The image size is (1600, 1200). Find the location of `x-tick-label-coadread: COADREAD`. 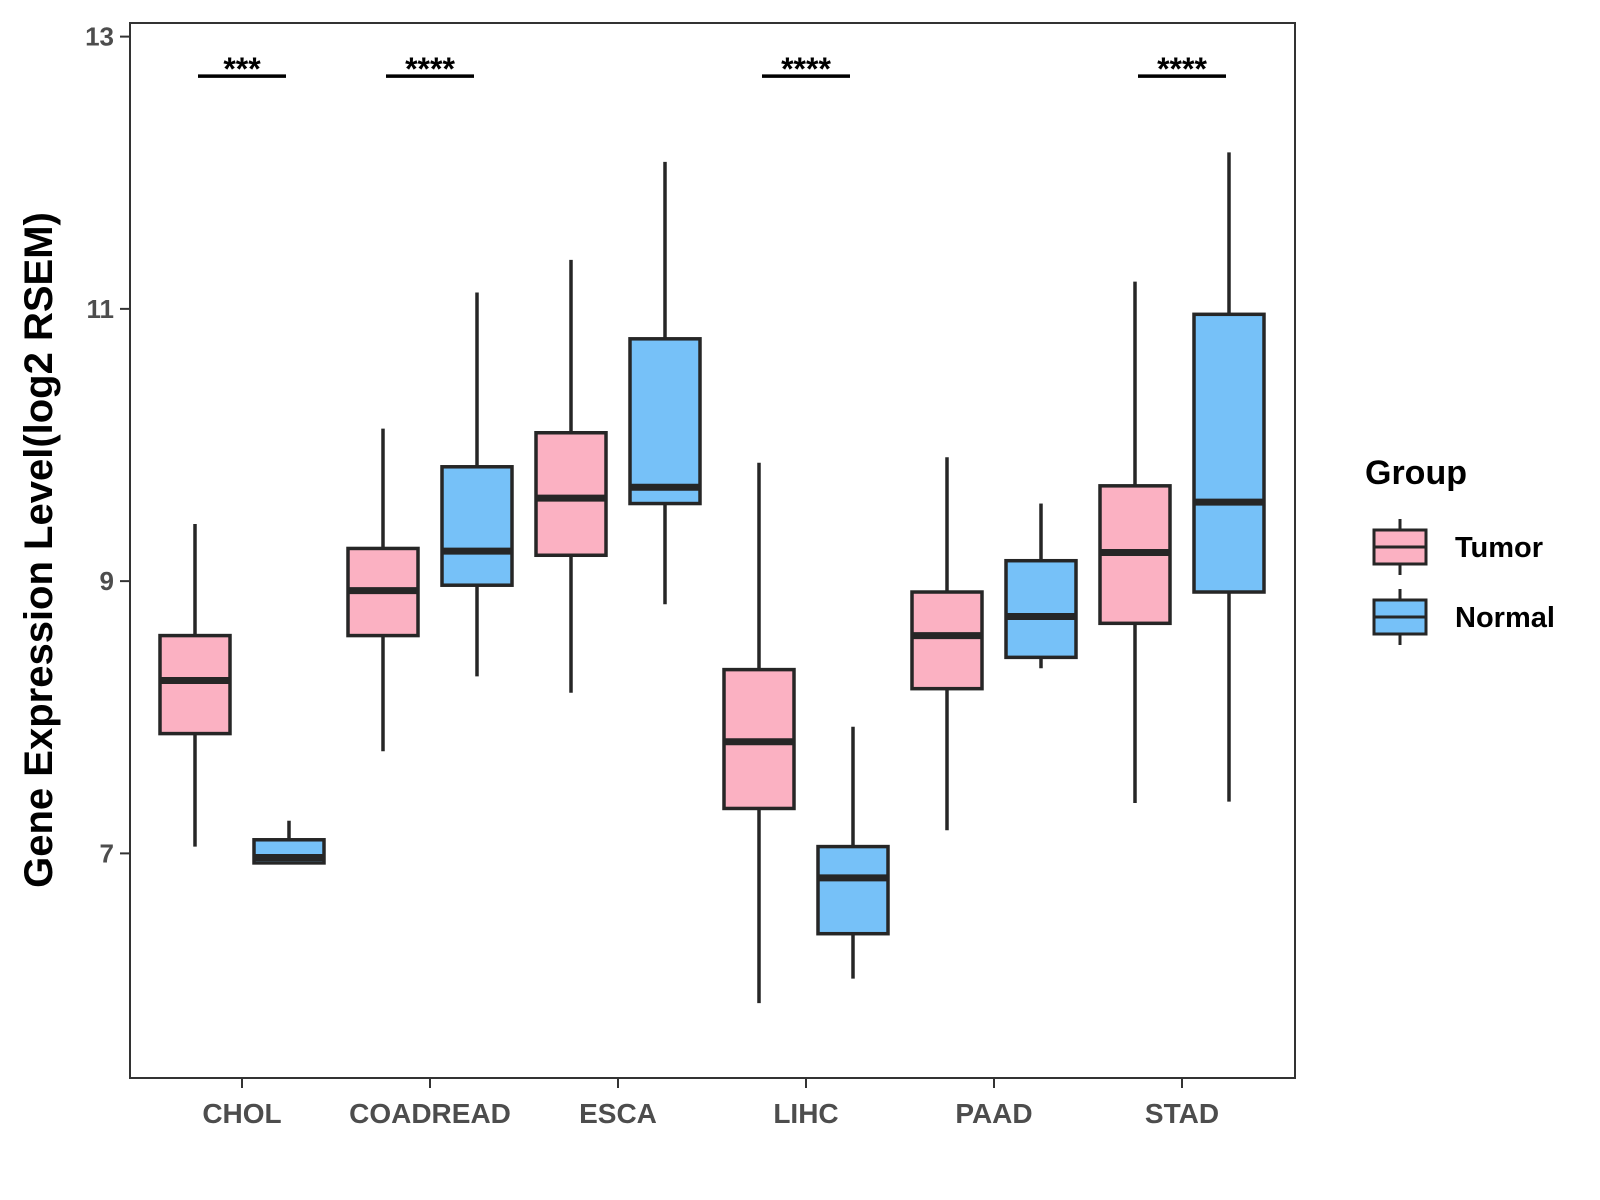

x-tick-label-coadread: COADREAD is located at coordinates (430, 1113).